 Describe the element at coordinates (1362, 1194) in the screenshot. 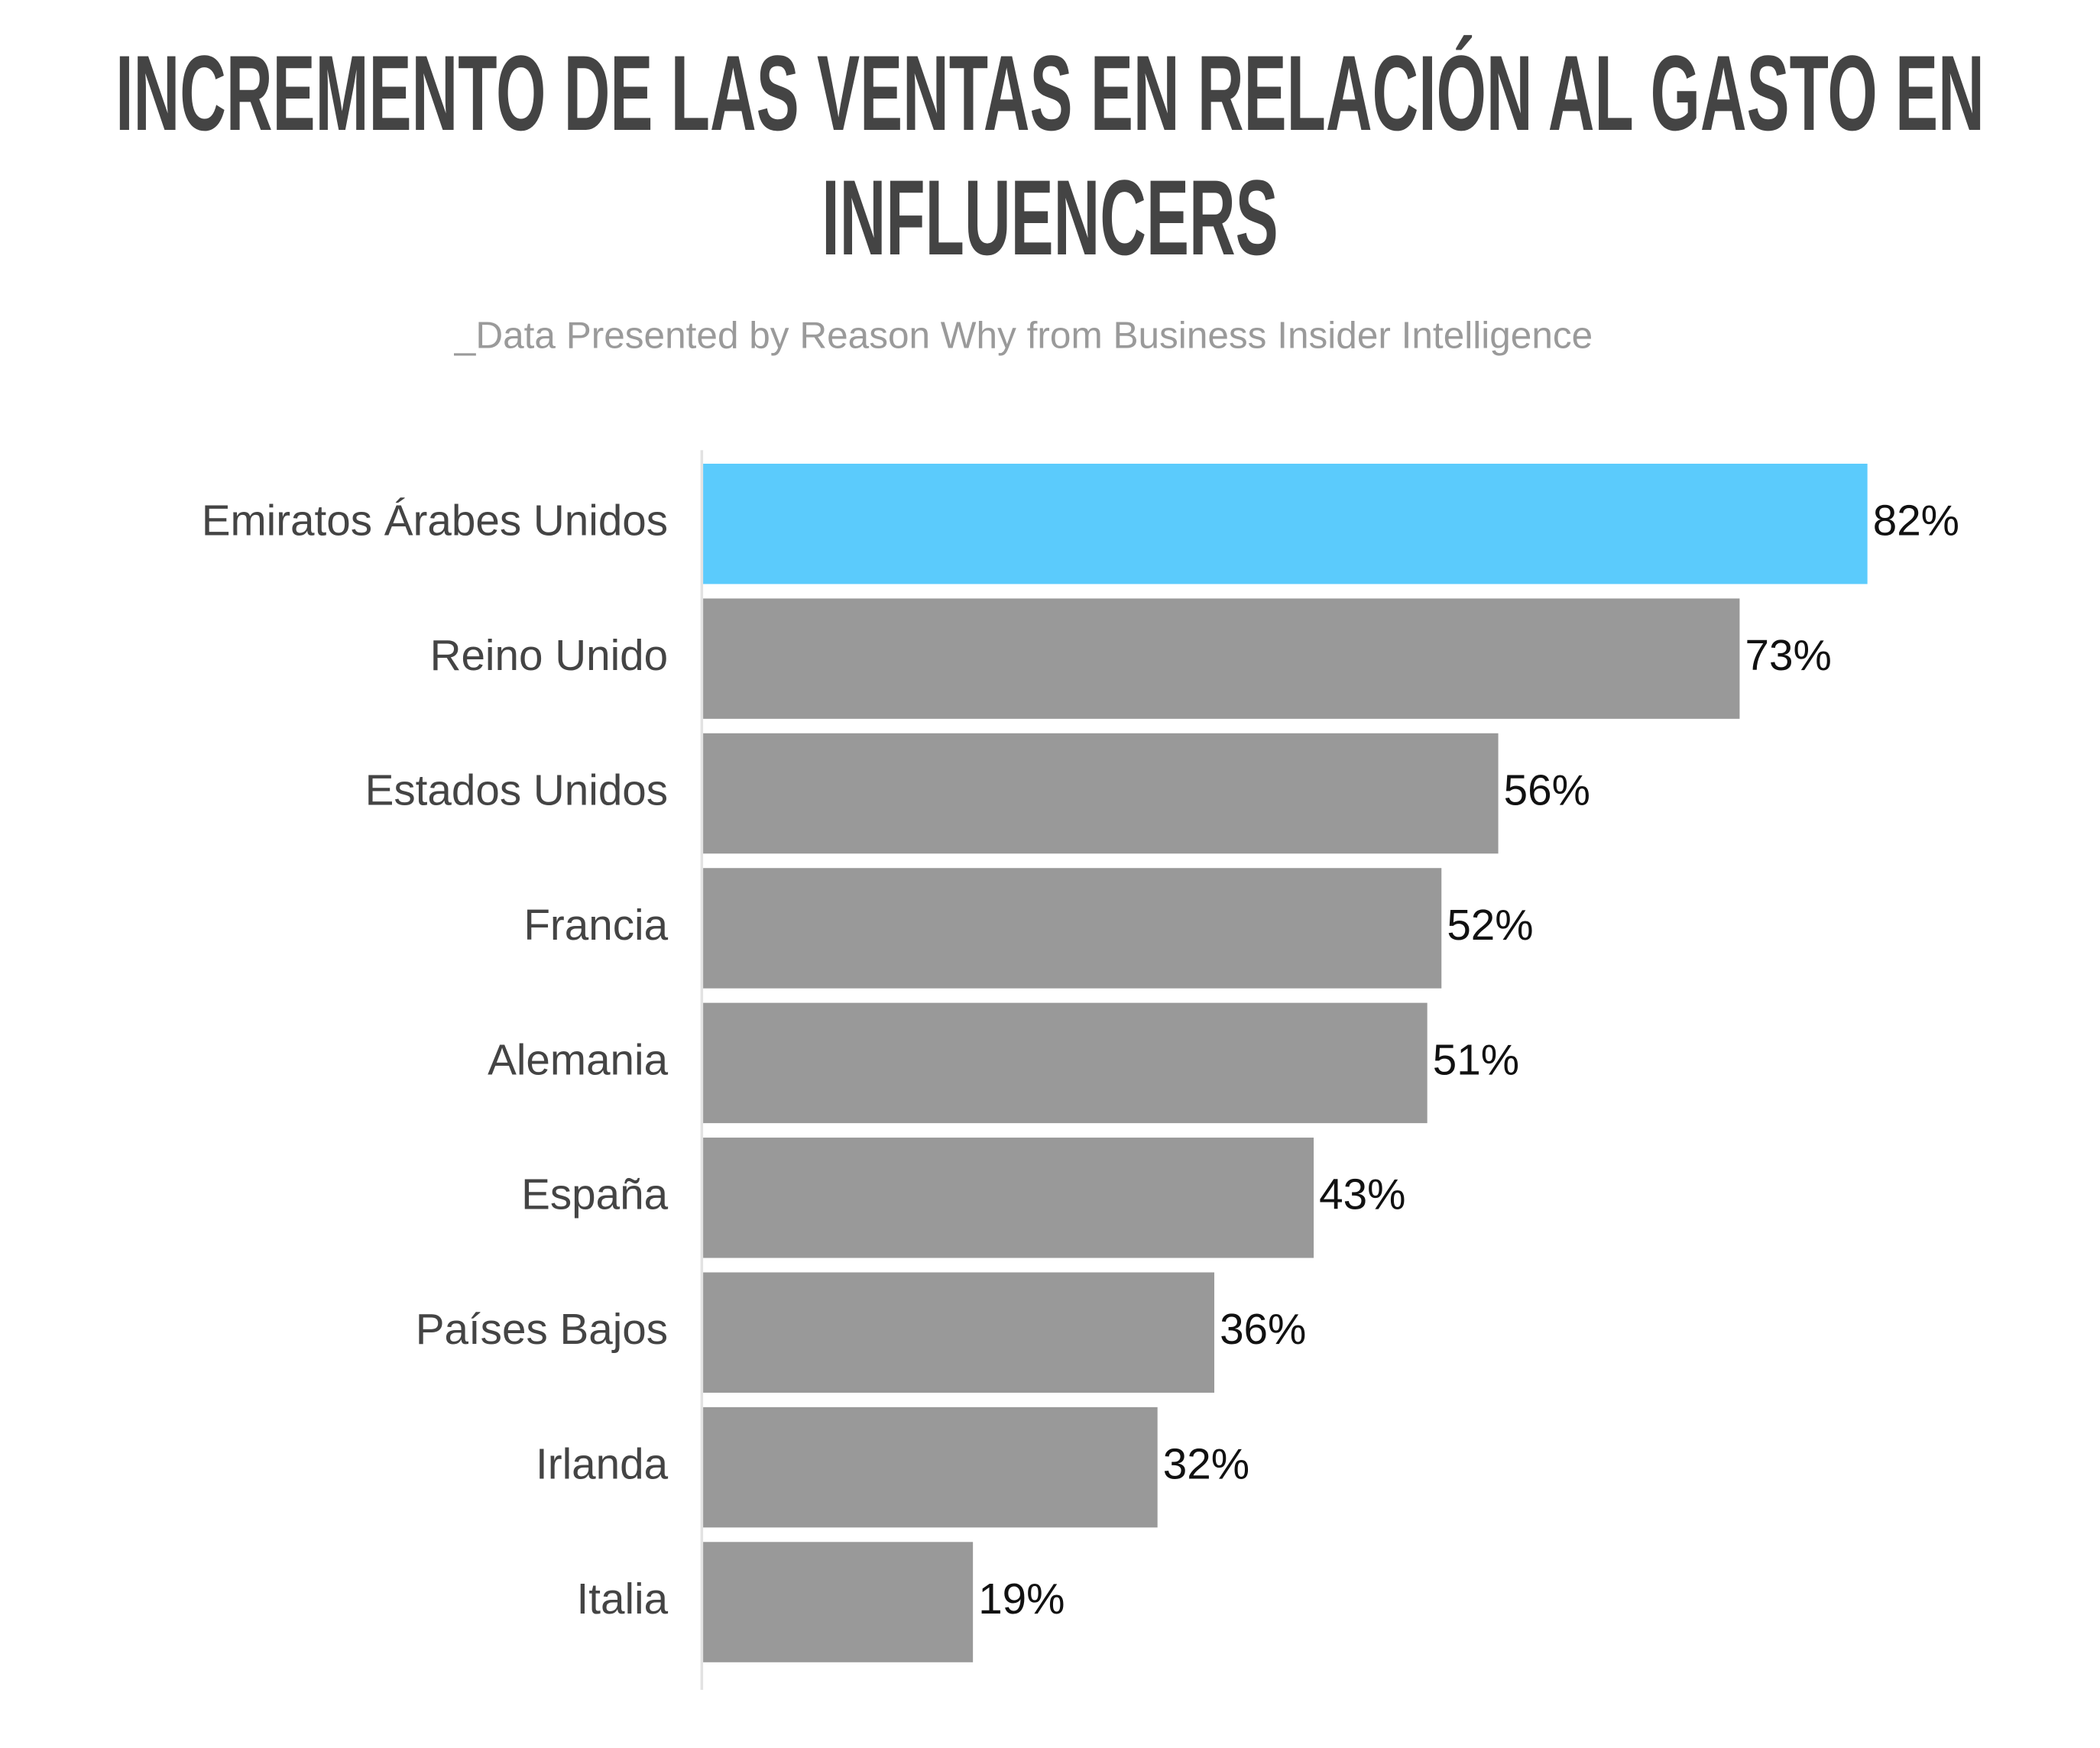

I see `value-label: 43%` at that location.